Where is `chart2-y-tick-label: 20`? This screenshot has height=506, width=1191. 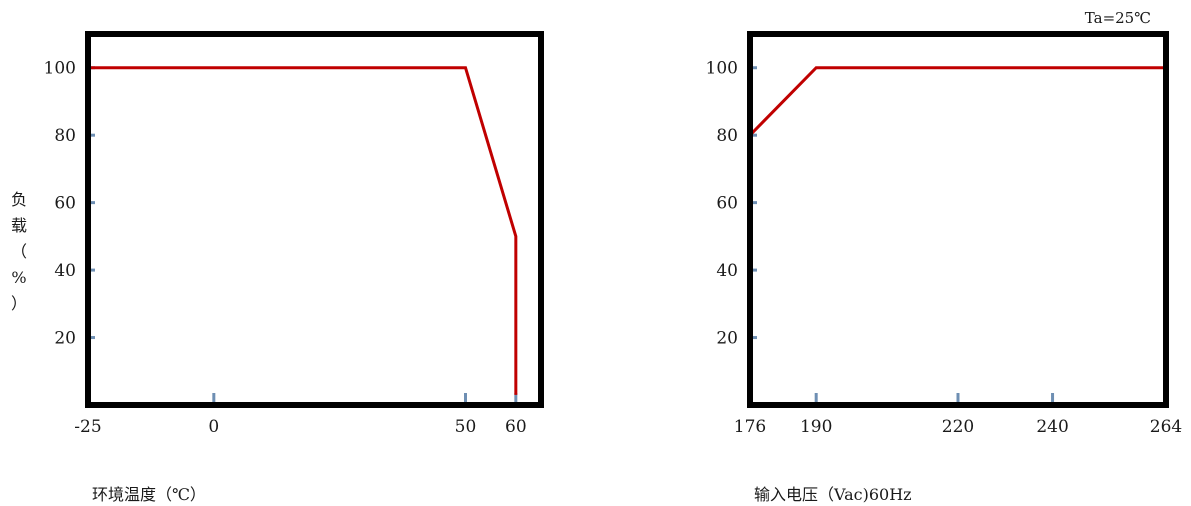
chart2-y-tick-label: 20 is located at coordinates (727, 339).